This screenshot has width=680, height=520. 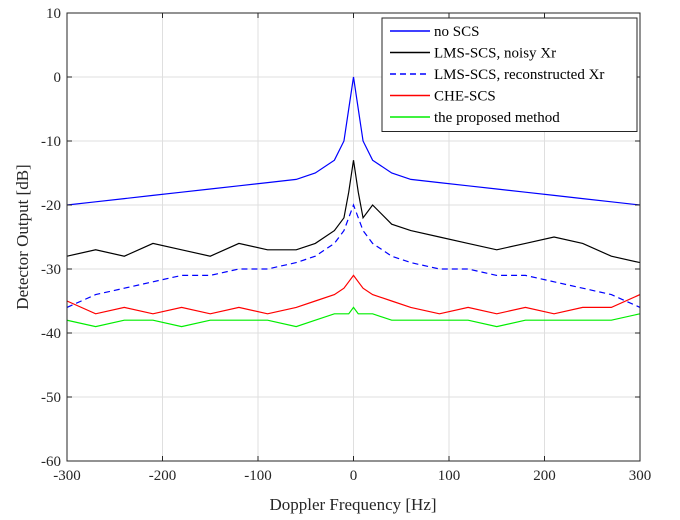 I want to click on x-tick-label: 200, so click(x=544, y=476).